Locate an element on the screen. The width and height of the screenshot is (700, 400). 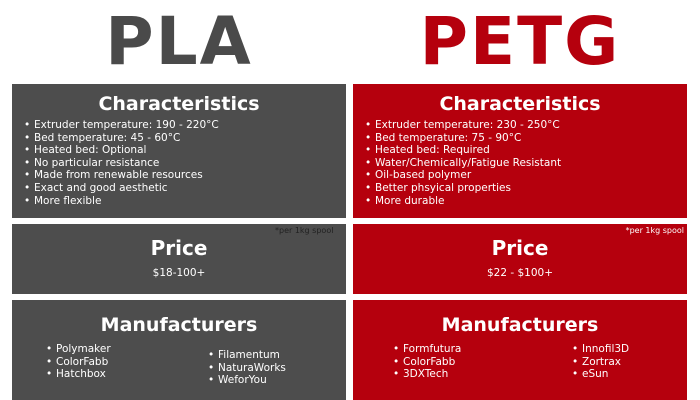
list-item: 3DXTech is located at coordinates (427, 374).